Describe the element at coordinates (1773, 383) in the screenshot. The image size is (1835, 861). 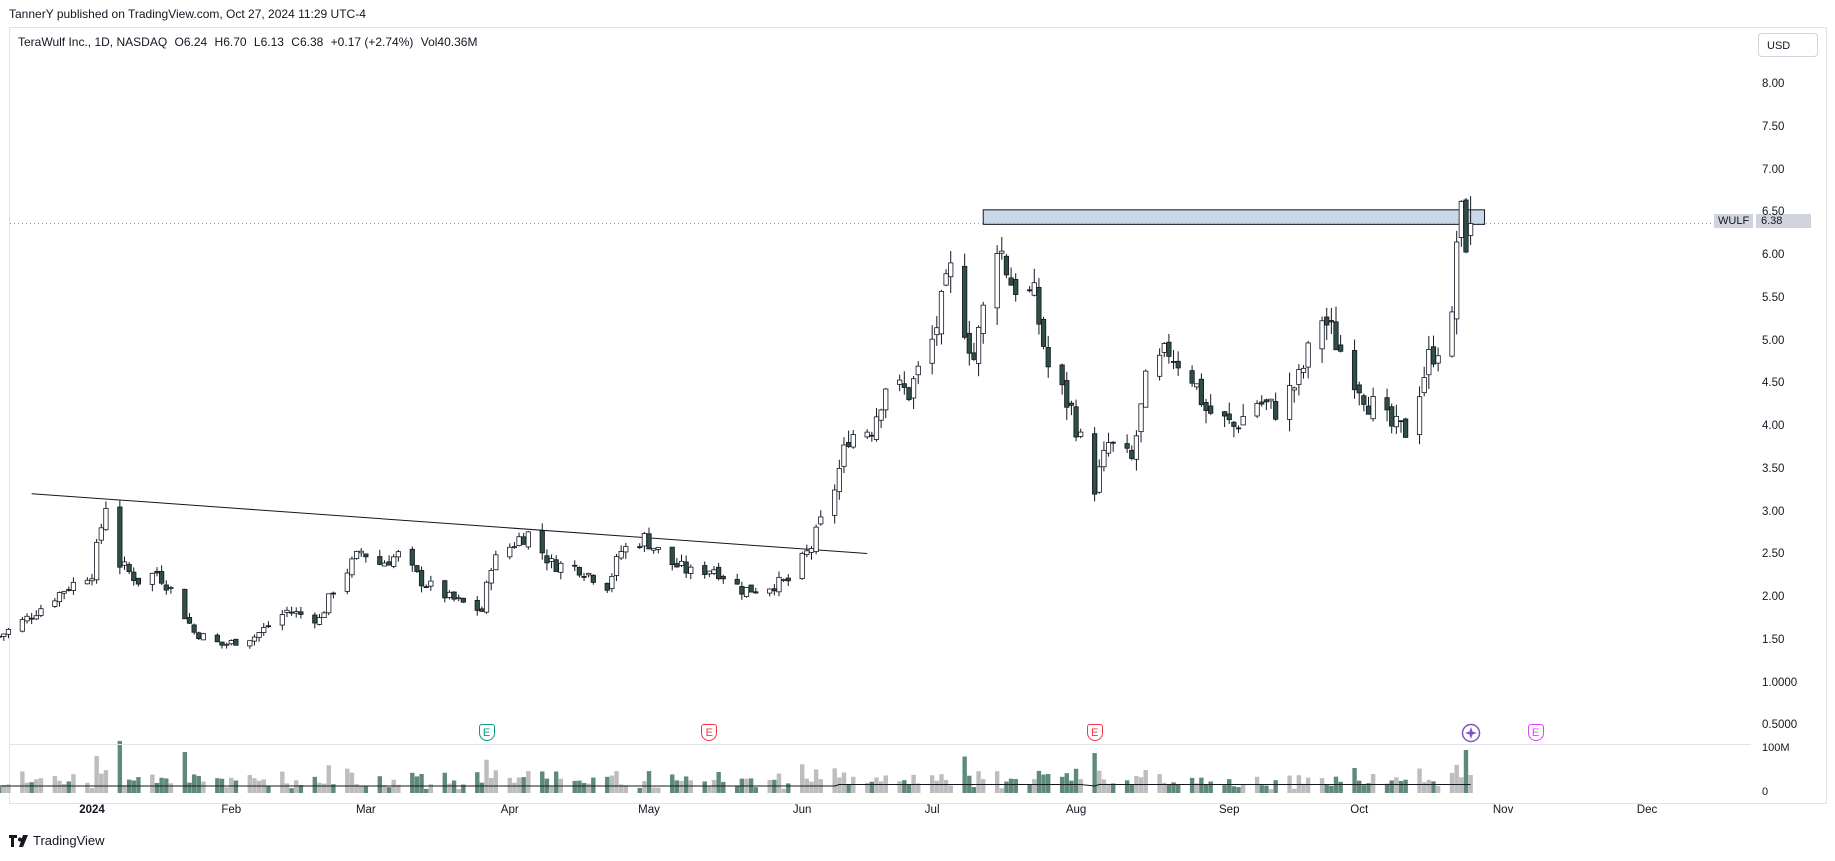
I see `price-tick-label: 4.50` at that location.